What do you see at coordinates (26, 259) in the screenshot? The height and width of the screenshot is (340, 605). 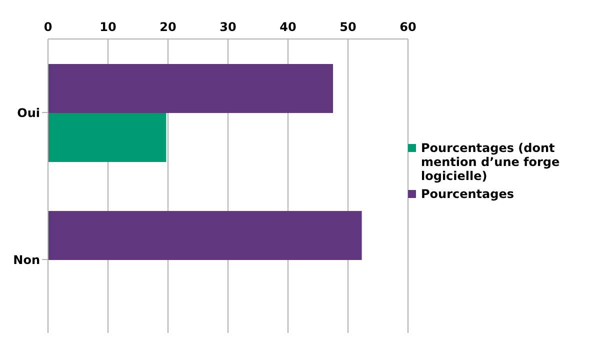 I see `y-tick-label: Non` at bounding box center [26, 259].